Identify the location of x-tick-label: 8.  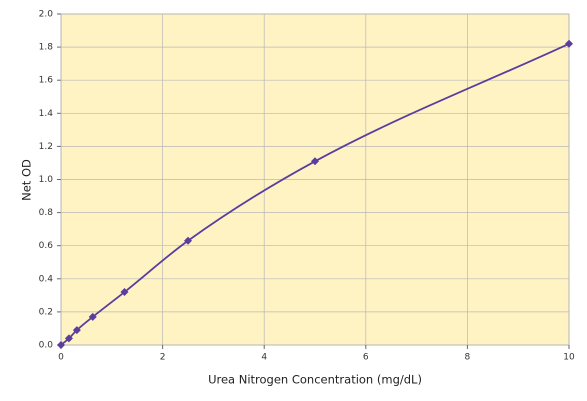
(468, 358).